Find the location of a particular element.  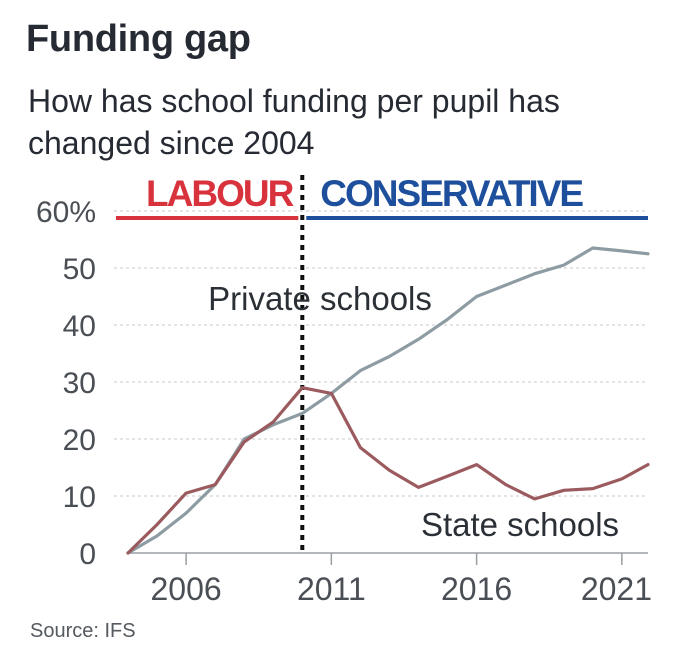

source-note: Source: IFS is located at coordinates (83, 631).